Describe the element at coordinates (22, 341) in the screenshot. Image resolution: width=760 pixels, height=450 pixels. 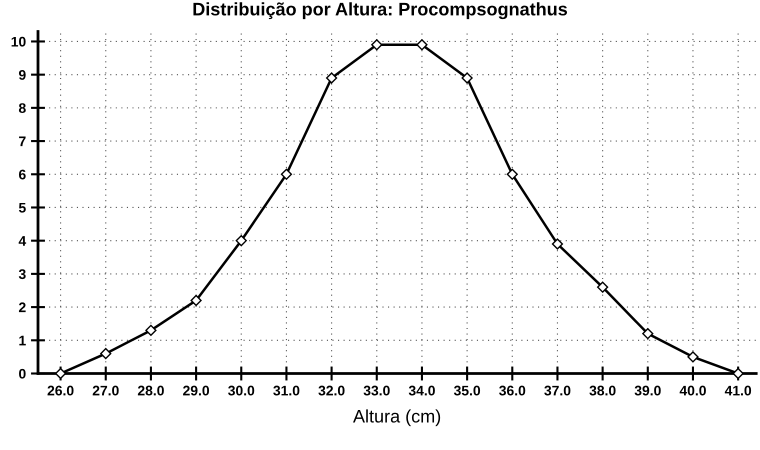
I see `y-tick-label: 1` at that location.